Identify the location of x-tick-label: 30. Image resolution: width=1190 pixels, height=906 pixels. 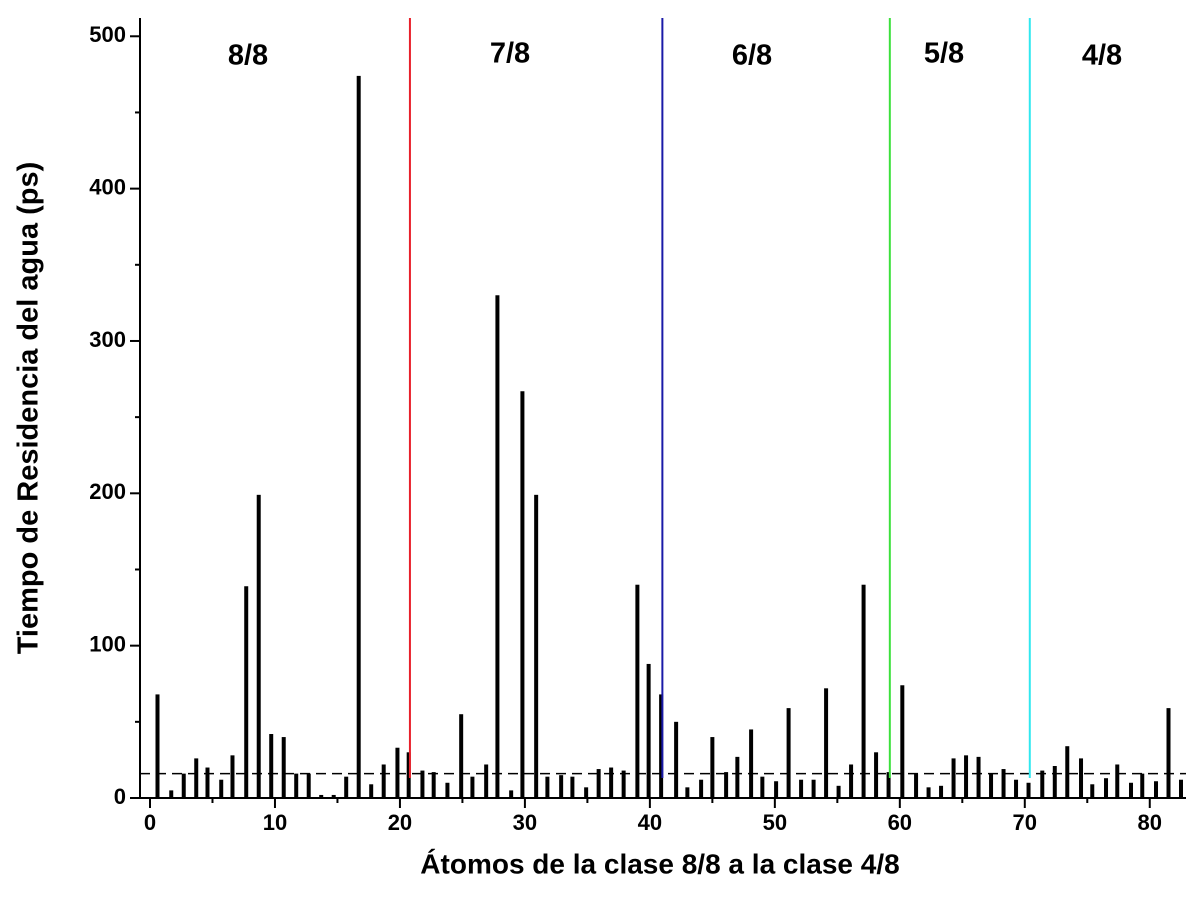
(525, 822).